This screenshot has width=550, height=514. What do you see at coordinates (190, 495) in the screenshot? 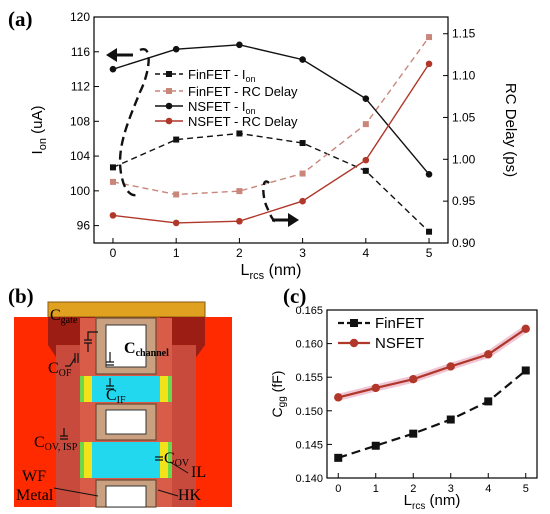
I see `label-hk: HK` at bounding box center [190, 495].